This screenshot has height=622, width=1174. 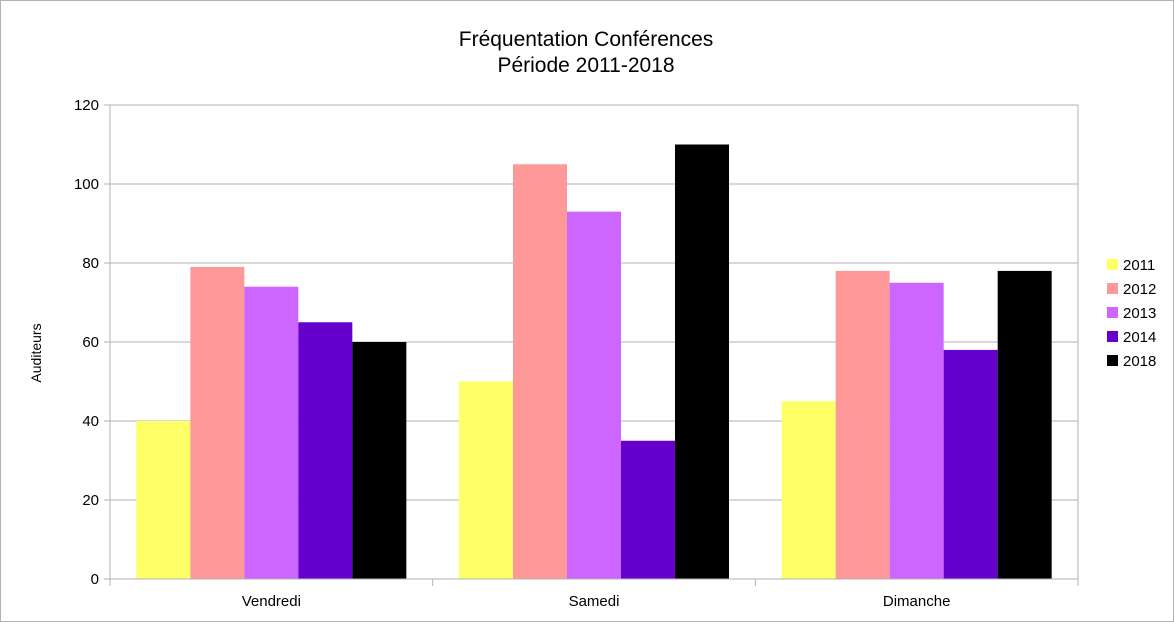 I want to click on bar-vendredi-2013, so click(x=271, y=432).